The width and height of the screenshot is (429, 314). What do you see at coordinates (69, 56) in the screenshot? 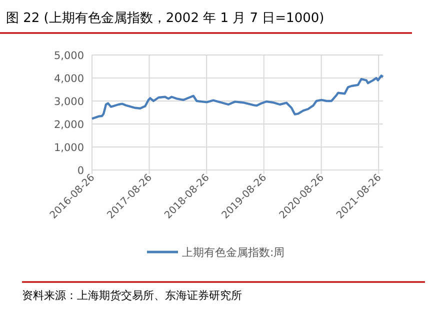
I see `y-tick-label: 5,000` at bounding box center [69, 56].